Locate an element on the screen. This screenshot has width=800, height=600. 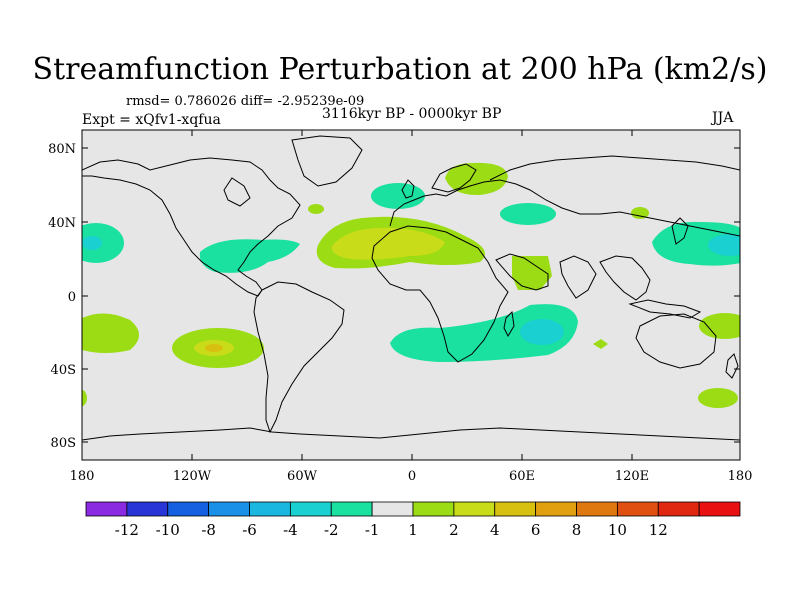
colorbar-label: -6 is located at coordinates (249, 530).